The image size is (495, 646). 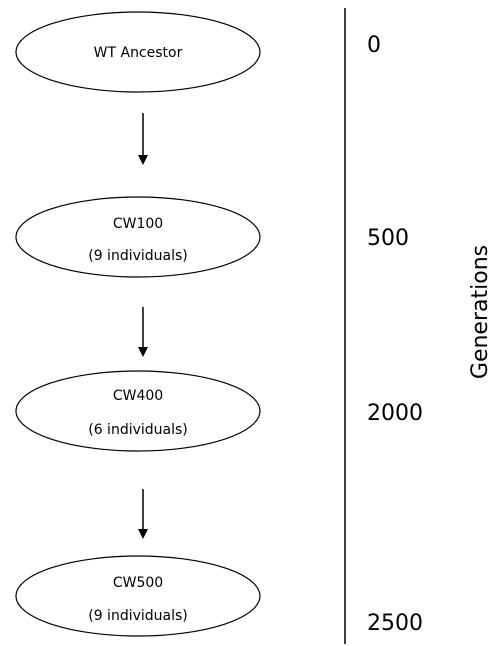 I want to click on node-title: CW400, so click(x=138, y=396).